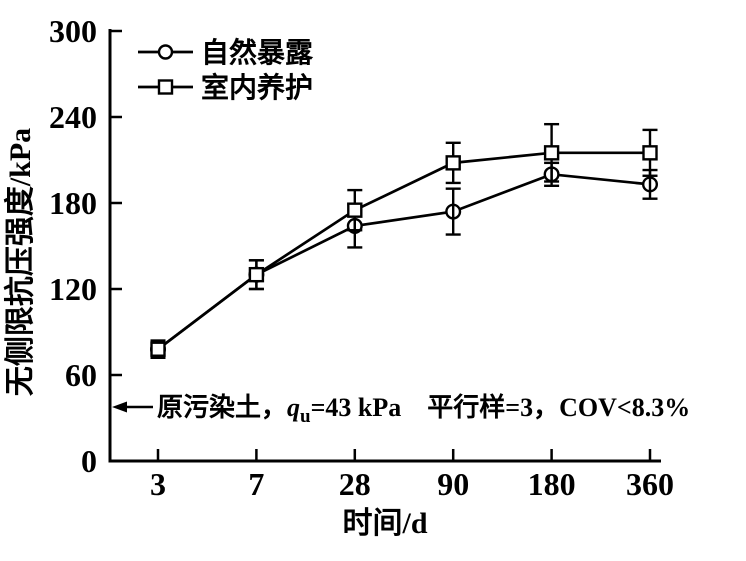  What do you see at coordinates (293, 407) in the screenshot?
I see `annotation-variable: q` at bounding box center [293, 407].